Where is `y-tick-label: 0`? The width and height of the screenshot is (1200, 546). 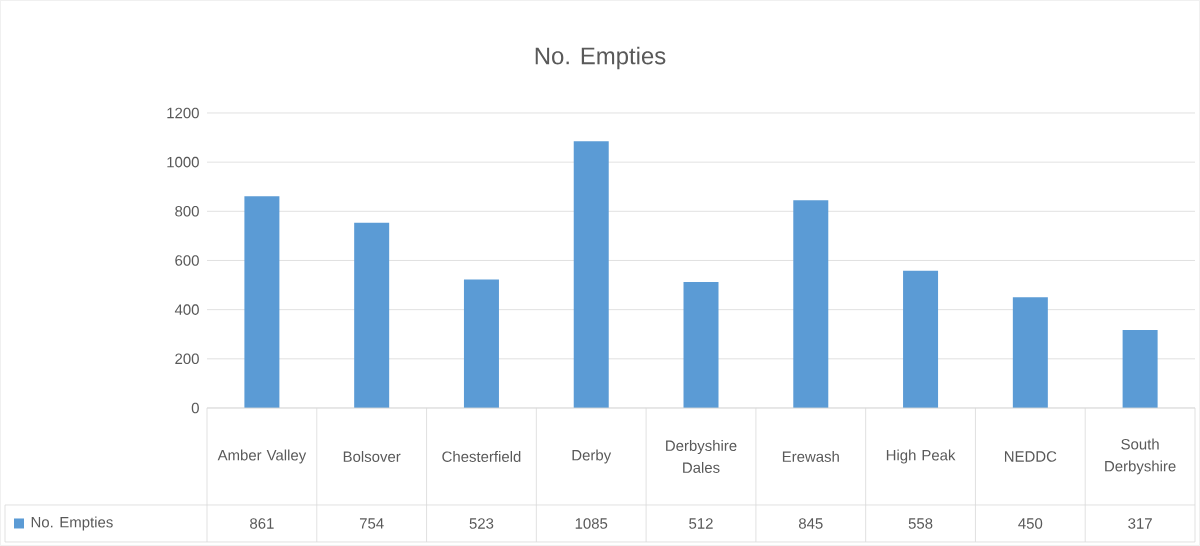 y-tick-label: 0 is located at coordinates (195, 408).